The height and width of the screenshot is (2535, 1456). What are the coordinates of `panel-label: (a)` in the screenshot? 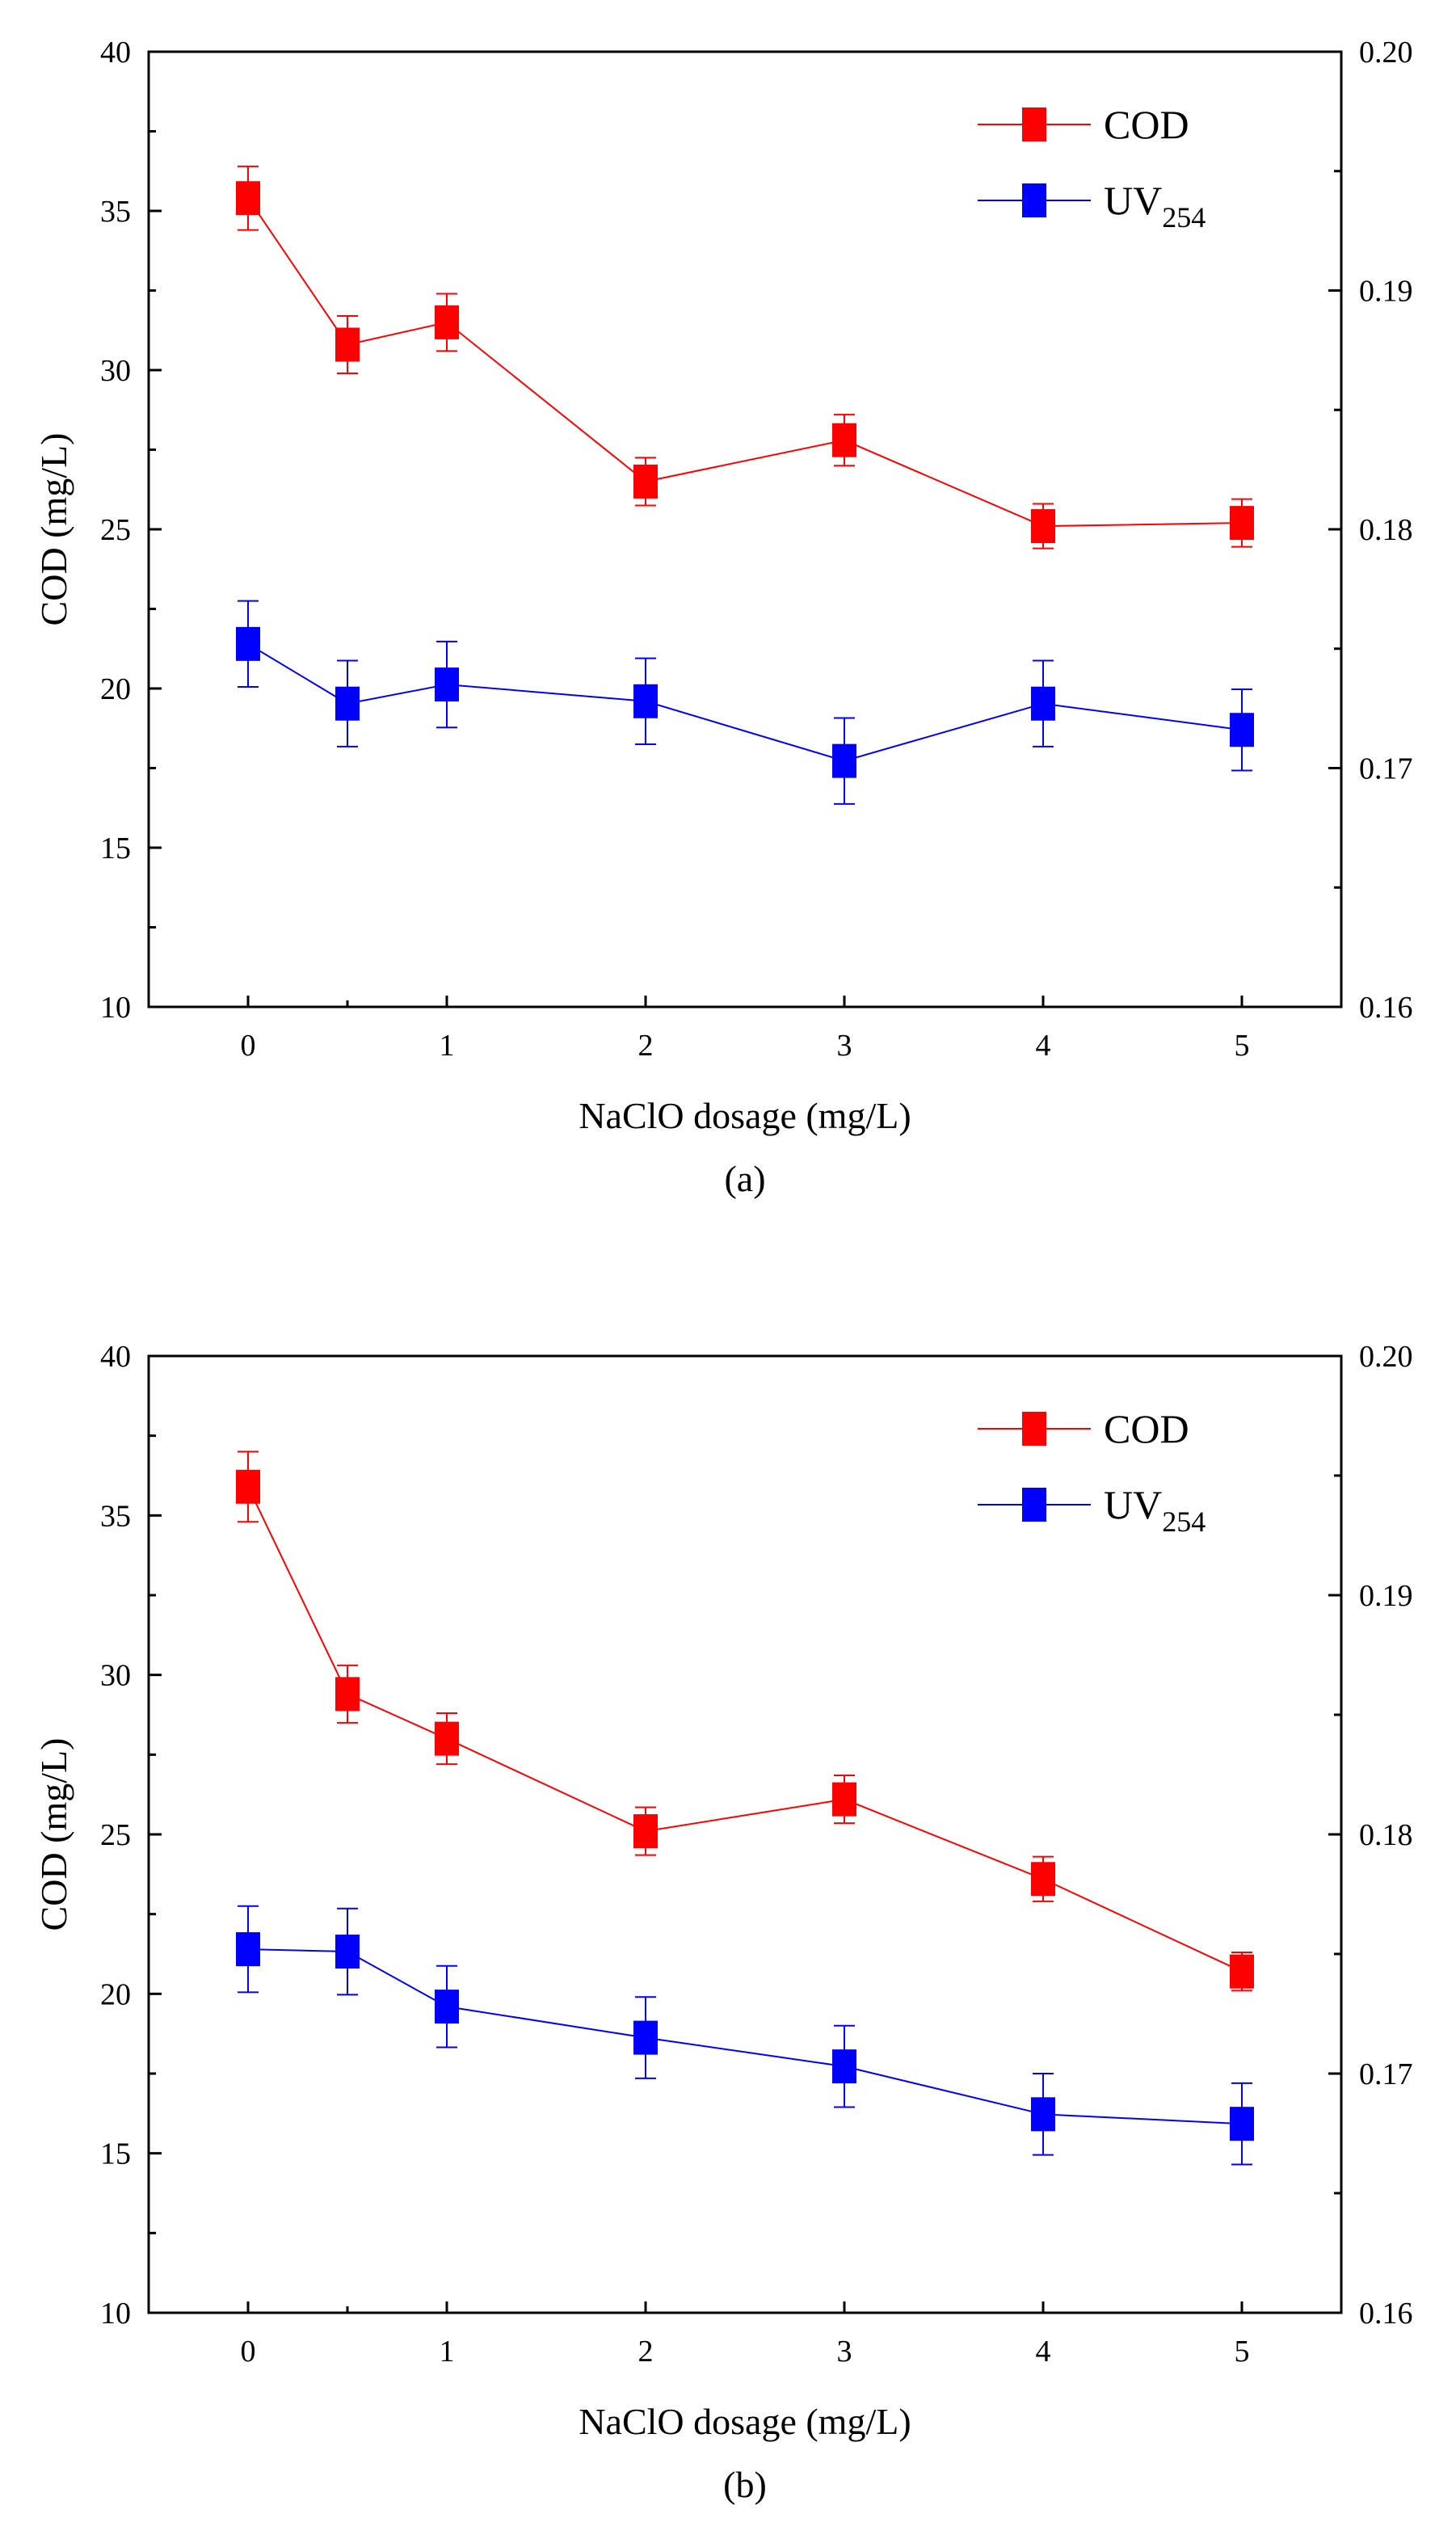 It's located at (744, 1178).